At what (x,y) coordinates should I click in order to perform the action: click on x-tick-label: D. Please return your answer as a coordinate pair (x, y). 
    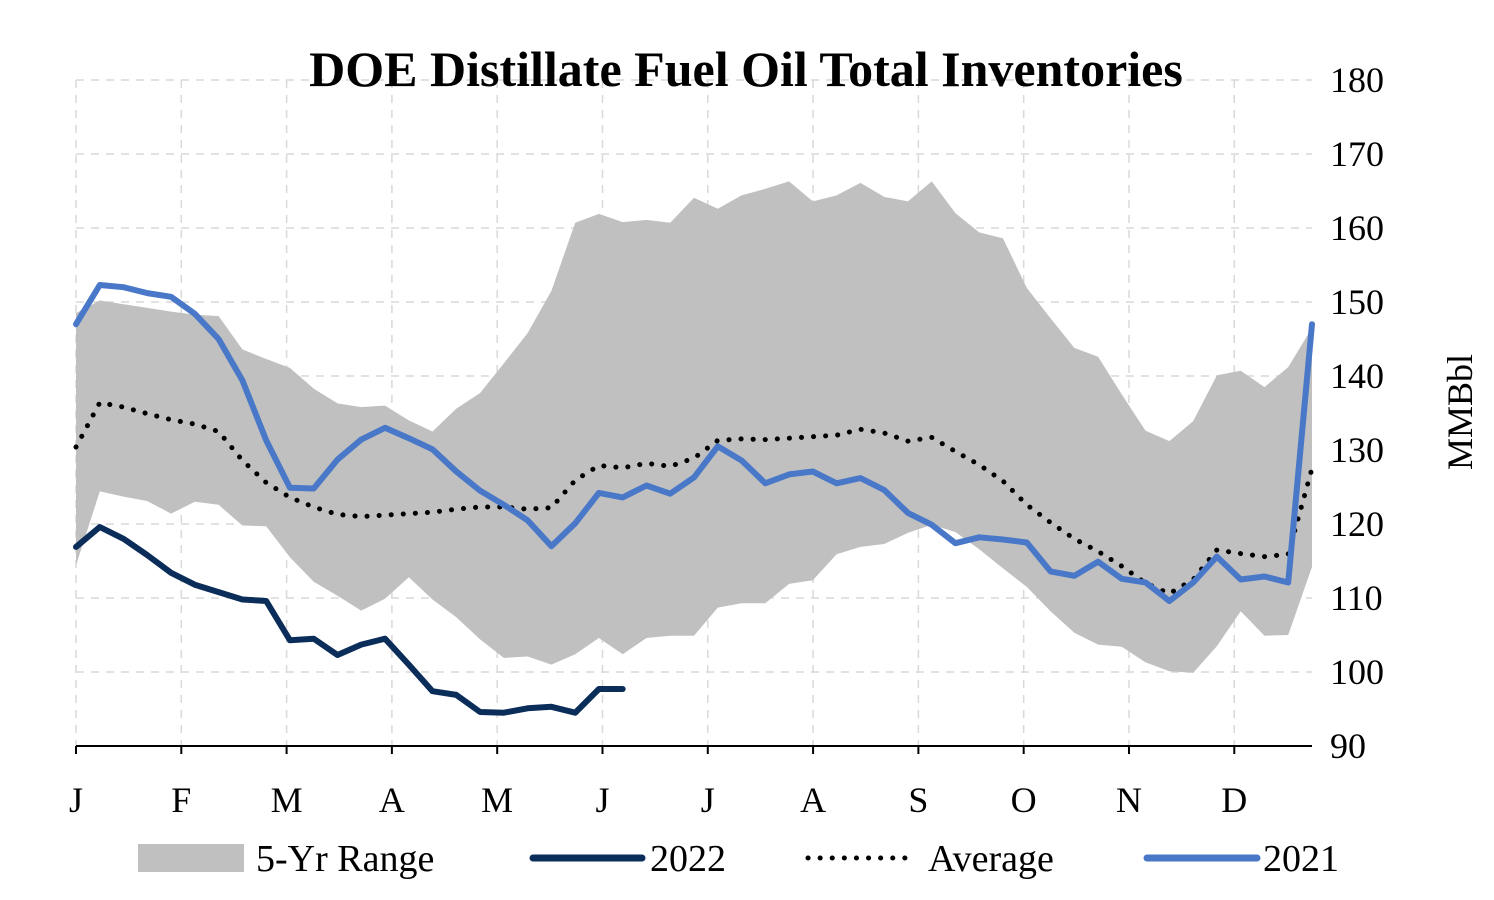
    Looking at the image, I should click on (1234, 800).